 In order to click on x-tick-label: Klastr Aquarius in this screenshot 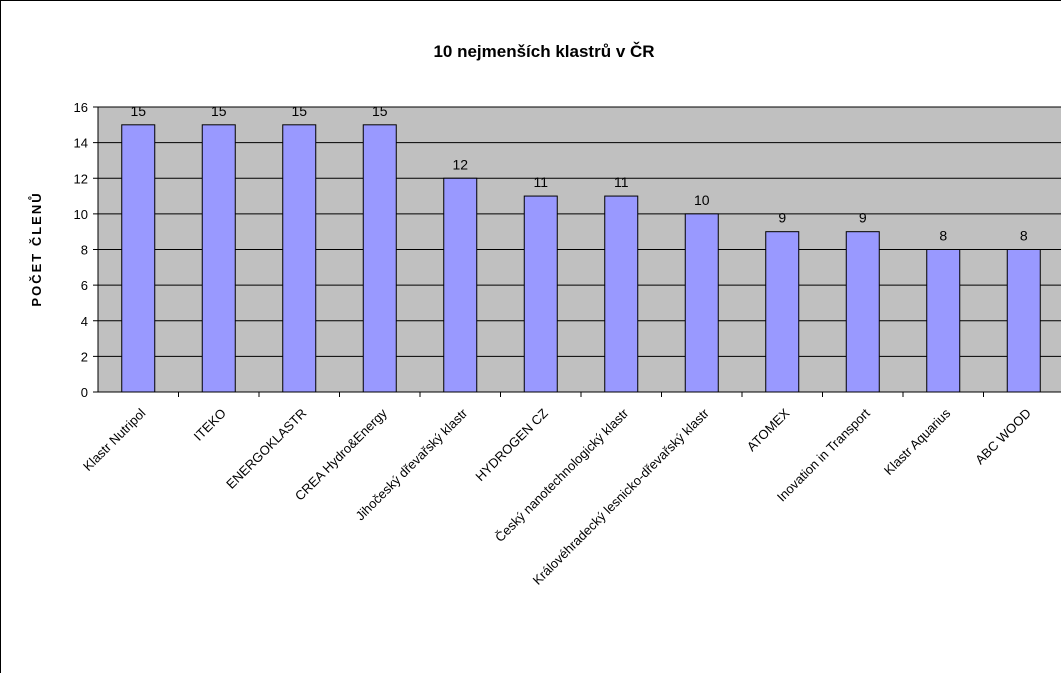, I will do `click(917, 441)`.